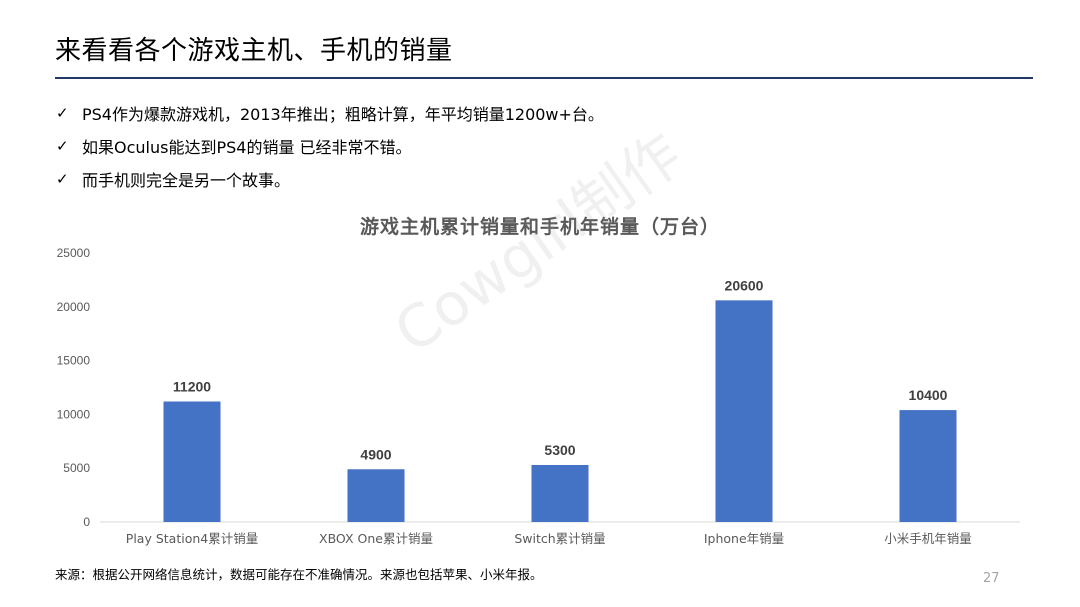 Image resolution: width=1080 pixels, height=607 pixels. Describe the element at coordinates (186, 180) in the screenshot. I see `bullet-text: 而手机则完全是另一个故事。` at that location.